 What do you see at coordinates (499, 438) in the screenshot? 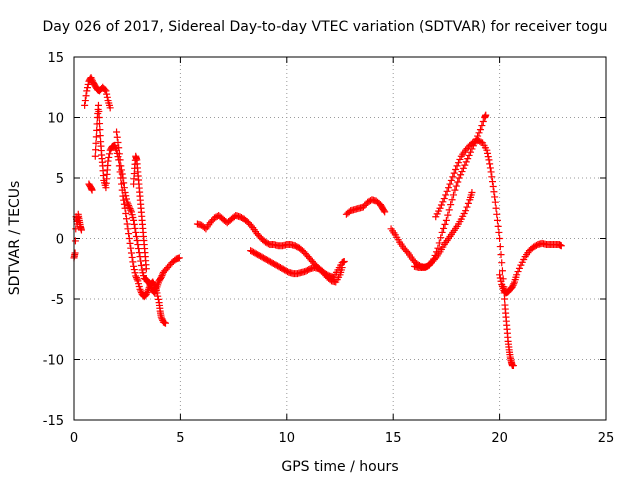
I see `x-tick-label: 20` at bounding box center [499, 438].